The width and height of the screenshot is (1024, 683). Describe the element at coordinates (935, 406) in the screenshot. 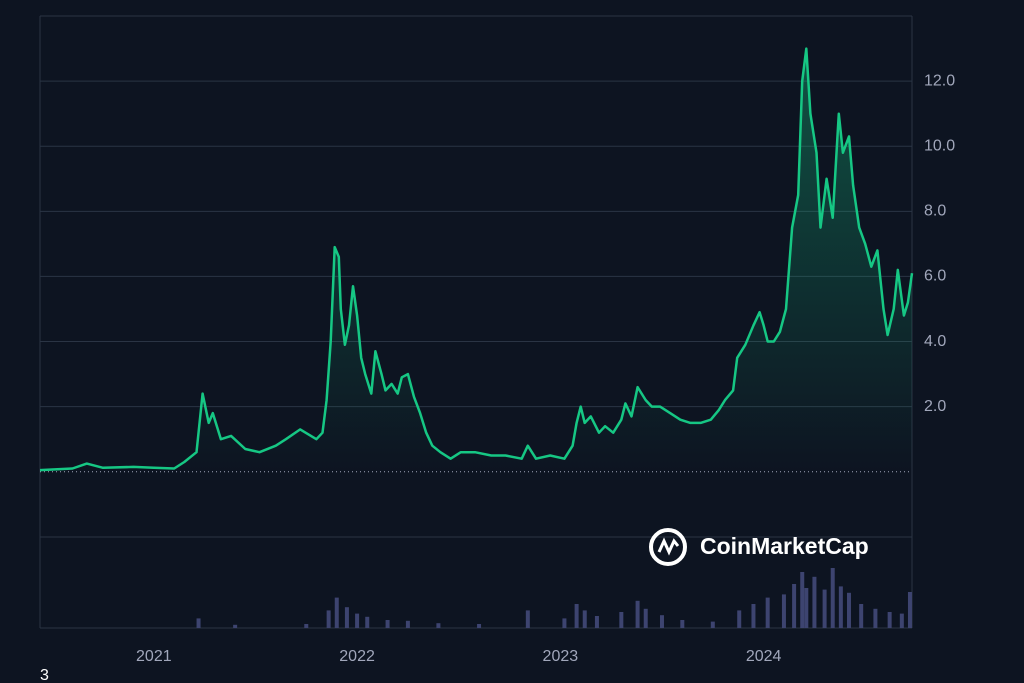

I see `y-tick-label: 2.0` at that location.